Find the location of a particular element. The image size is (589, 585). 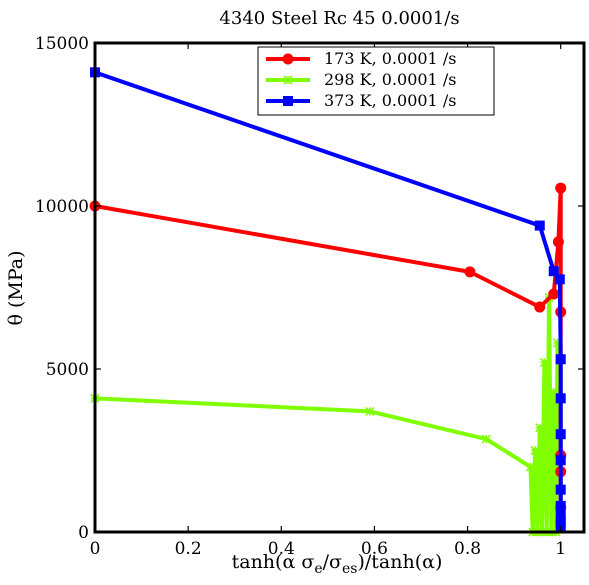

y-tick-label: 15000 is located at coordinates (62, 44).